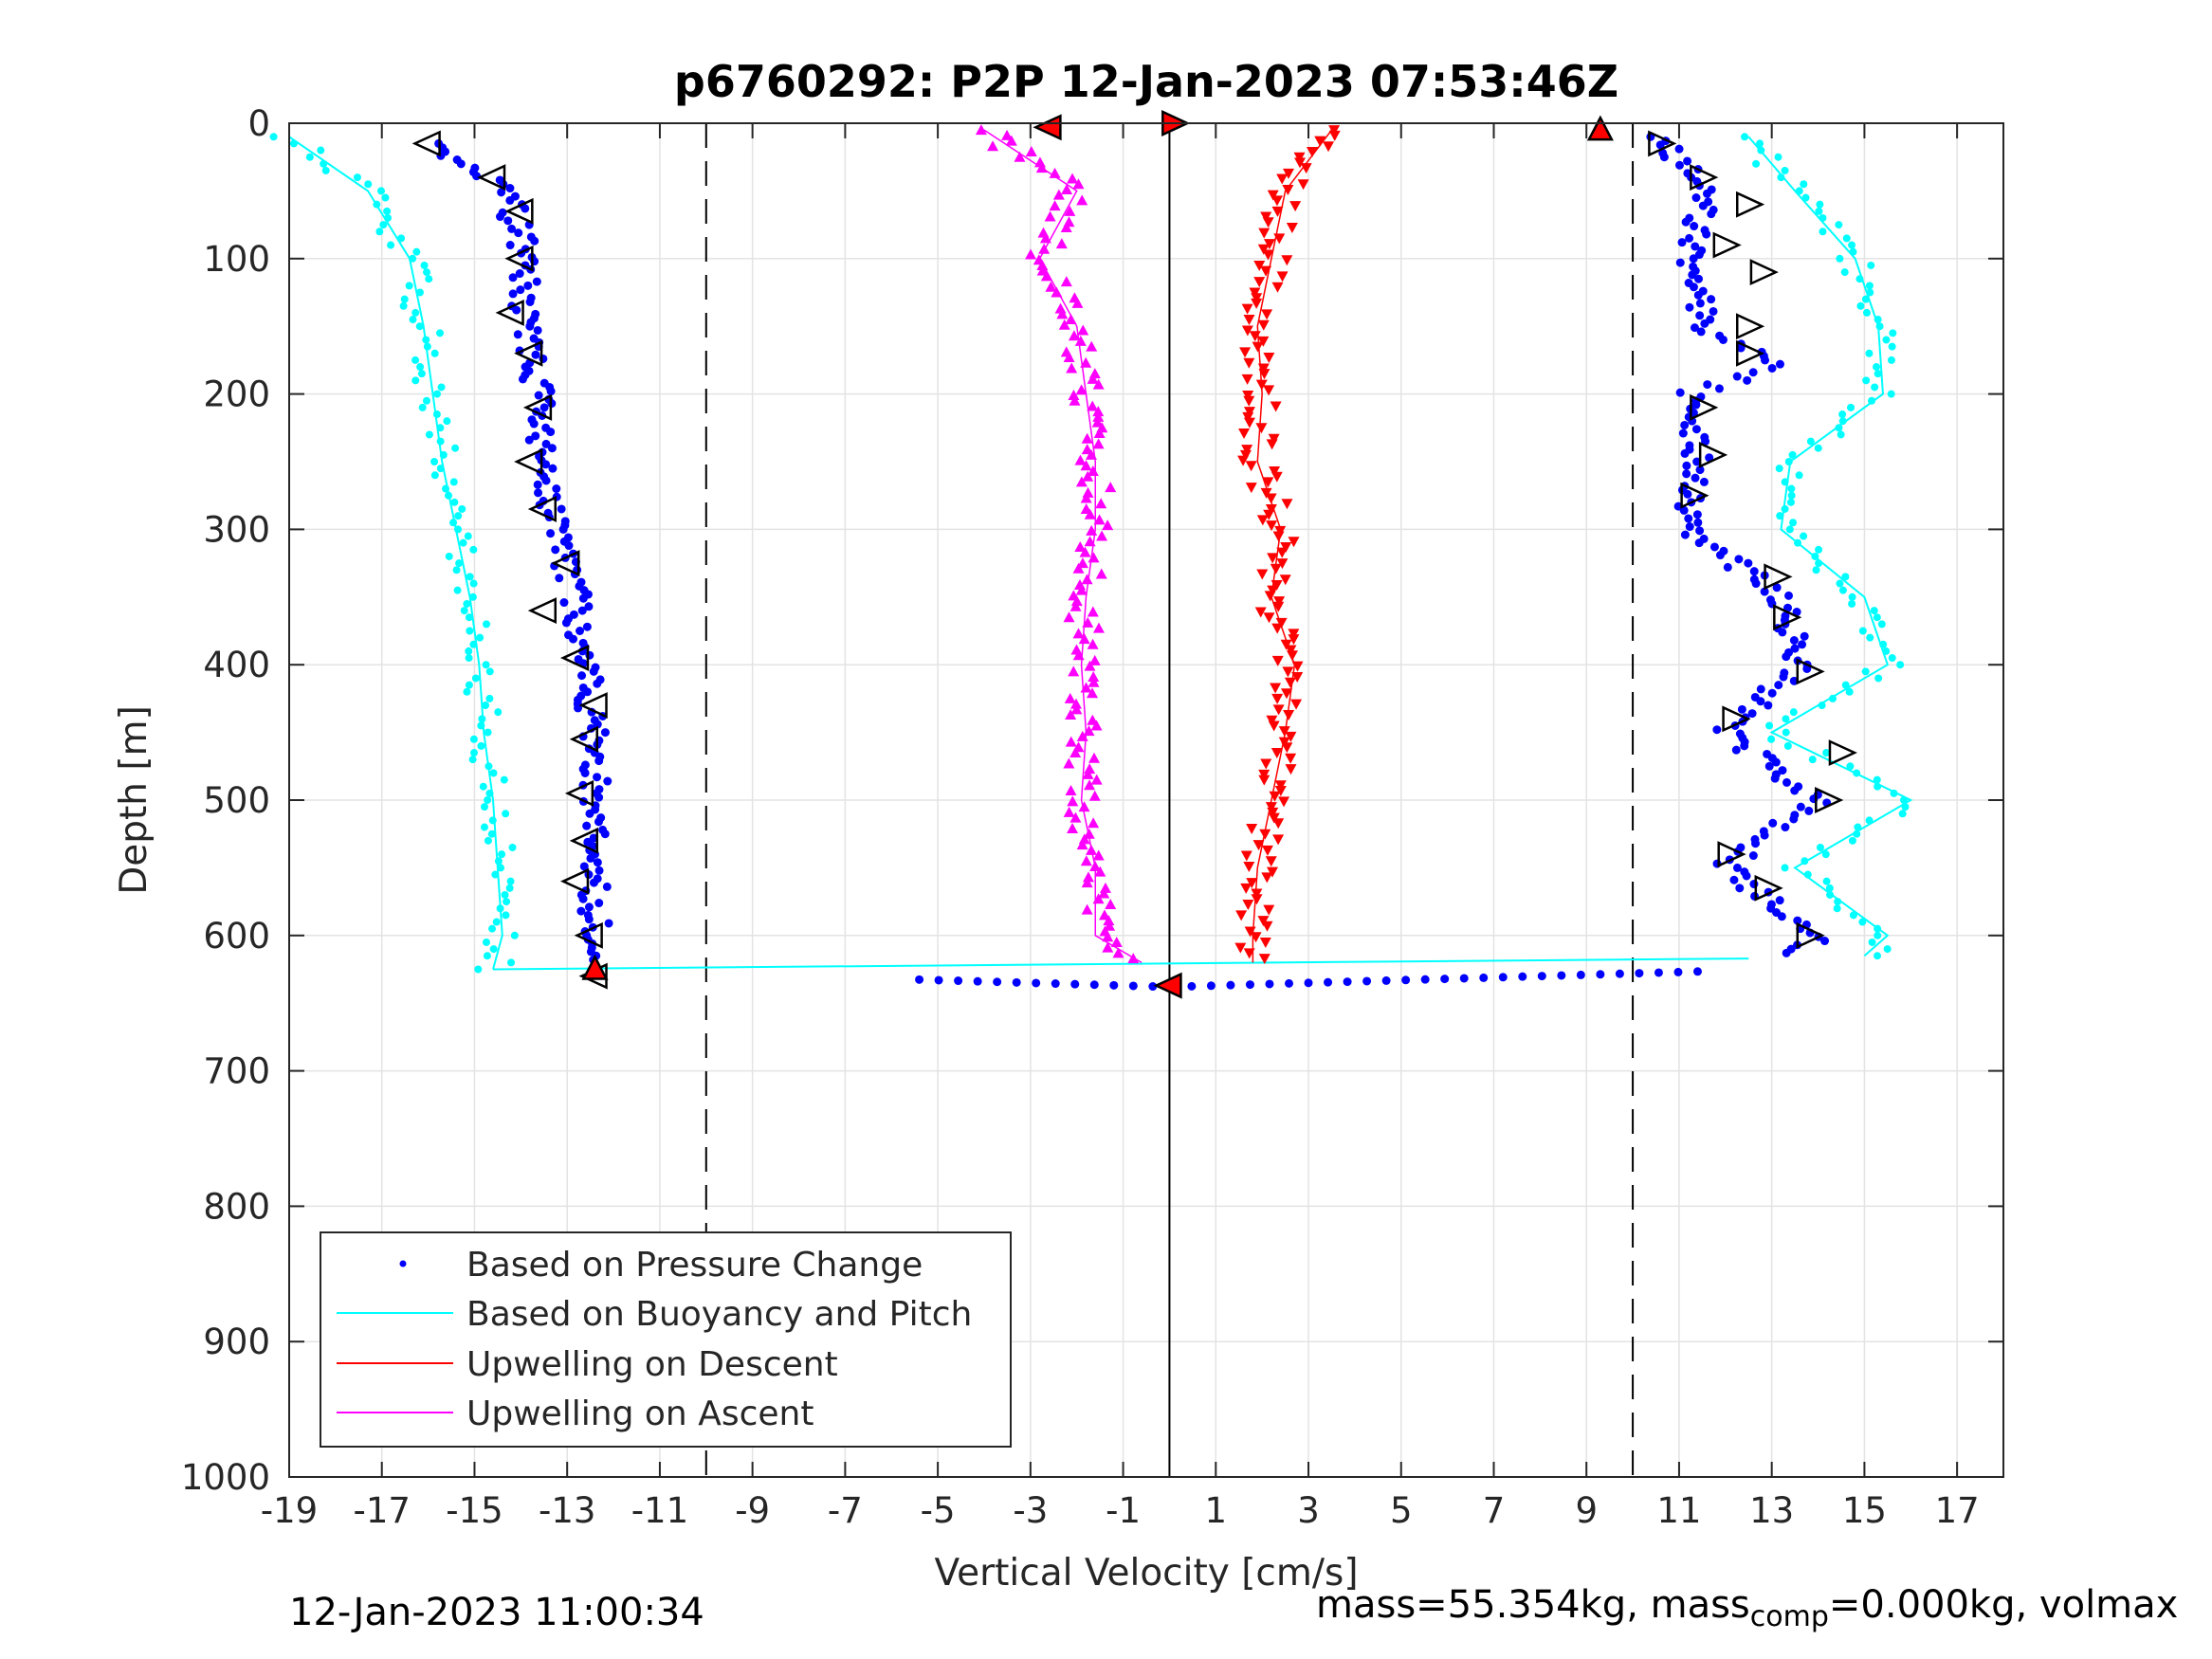 Image resolution: width=2212 pixels, height=1659 pixels. I want to click on endpoint-marker, so click(595, 967).